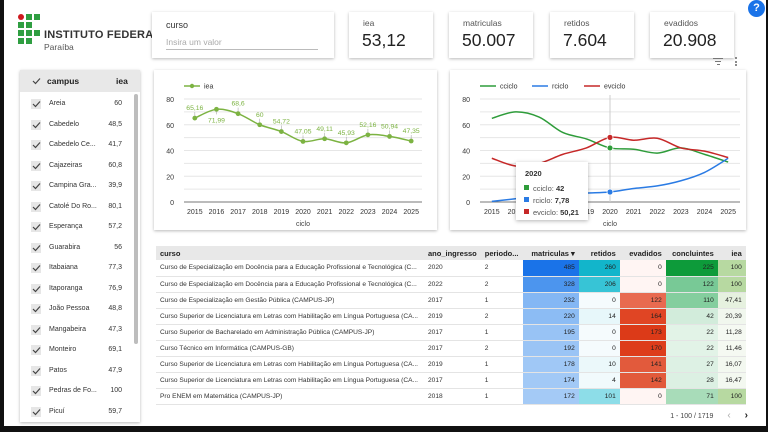 The height and width of the screenshot is (432, 768). I want to click on cell-retidos: 0, so click(599, 300).